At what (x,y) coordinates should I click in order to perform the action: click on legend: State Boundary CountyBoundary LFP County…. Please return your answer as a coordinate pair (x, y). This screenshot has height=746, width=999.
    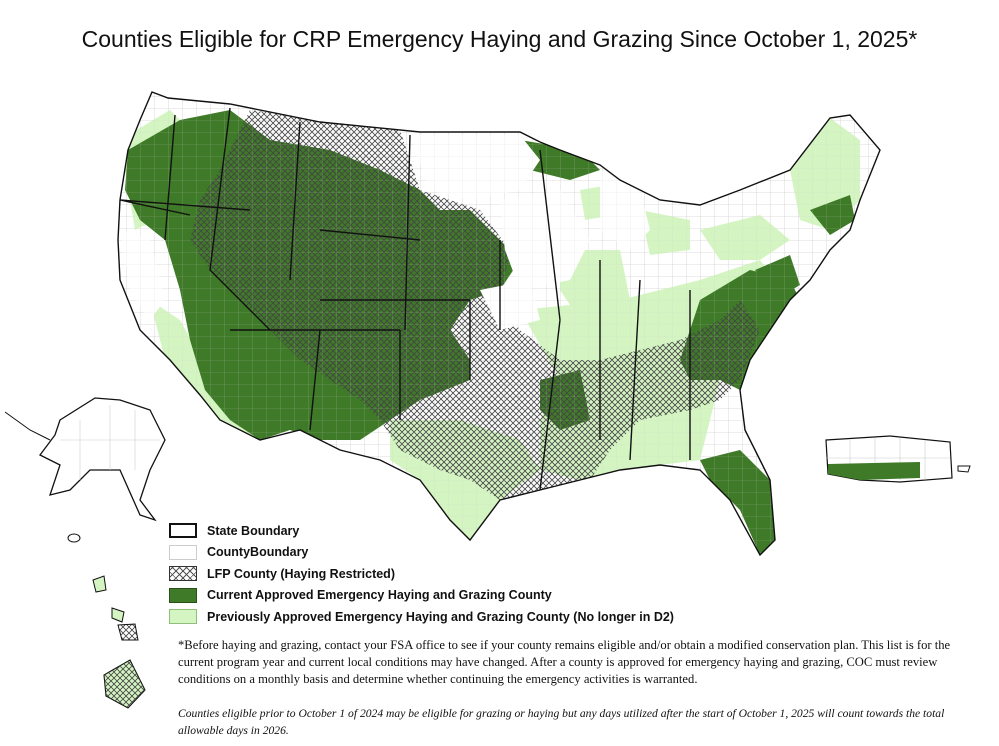
    Looking at the image, I should click on (449, 574).